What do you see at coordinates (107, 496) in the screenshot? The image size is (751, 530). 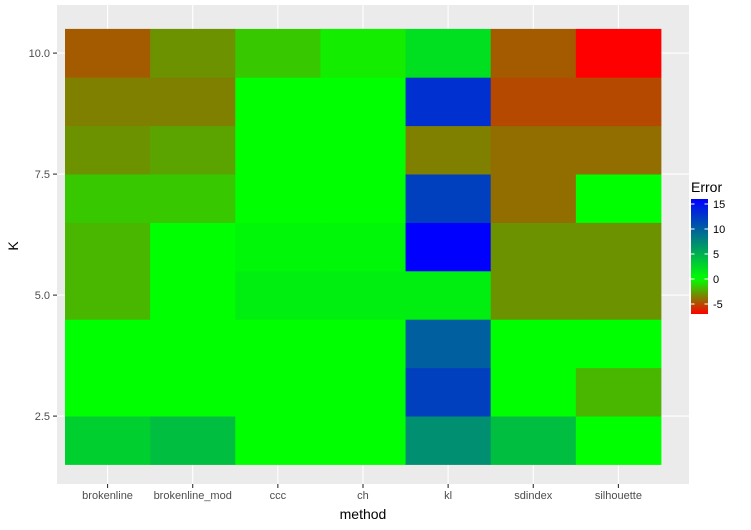 I see `x-tick-label: brokenline` at bounding box center [107, 496].